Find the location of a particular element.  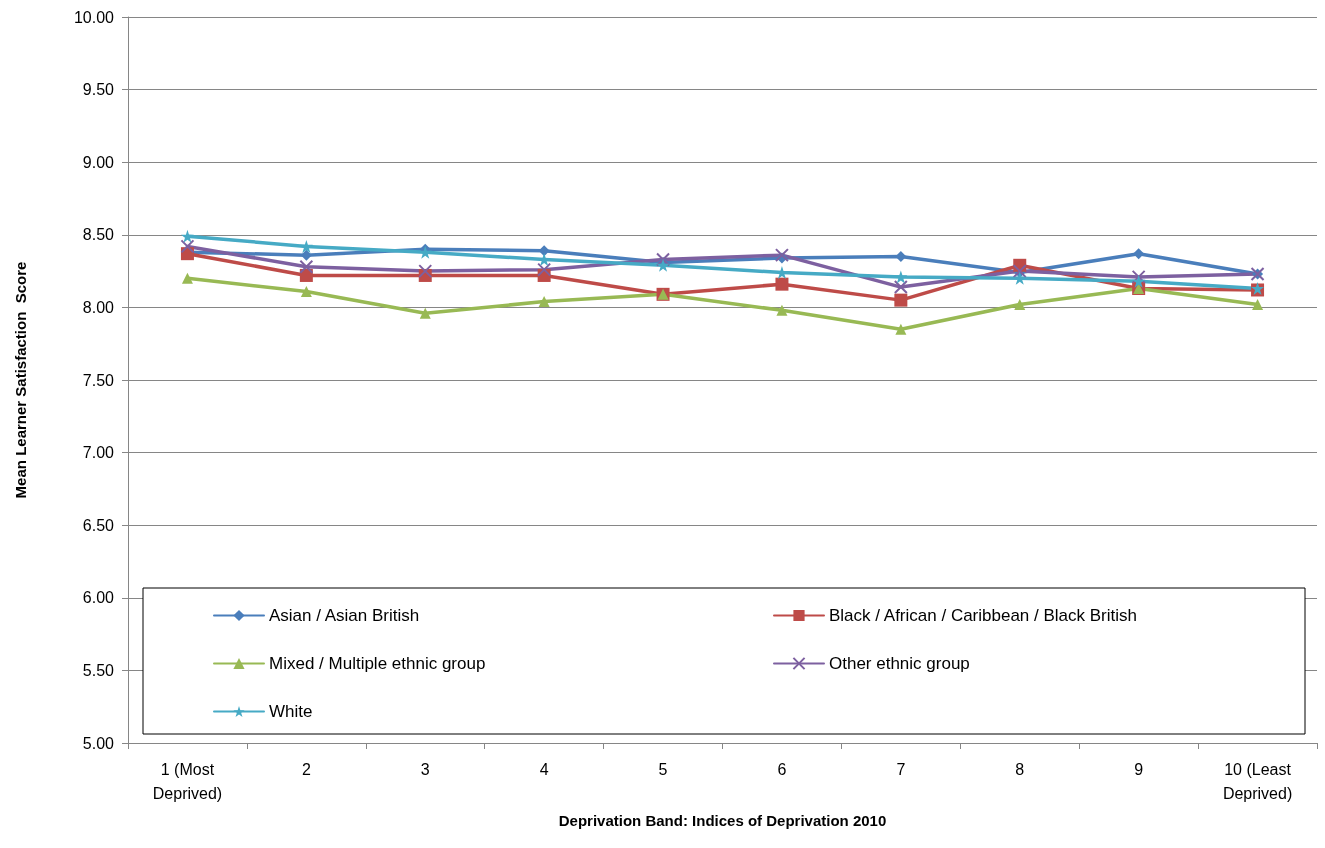

legend-label: Other ethnic group is located at coordinates (899, 663).